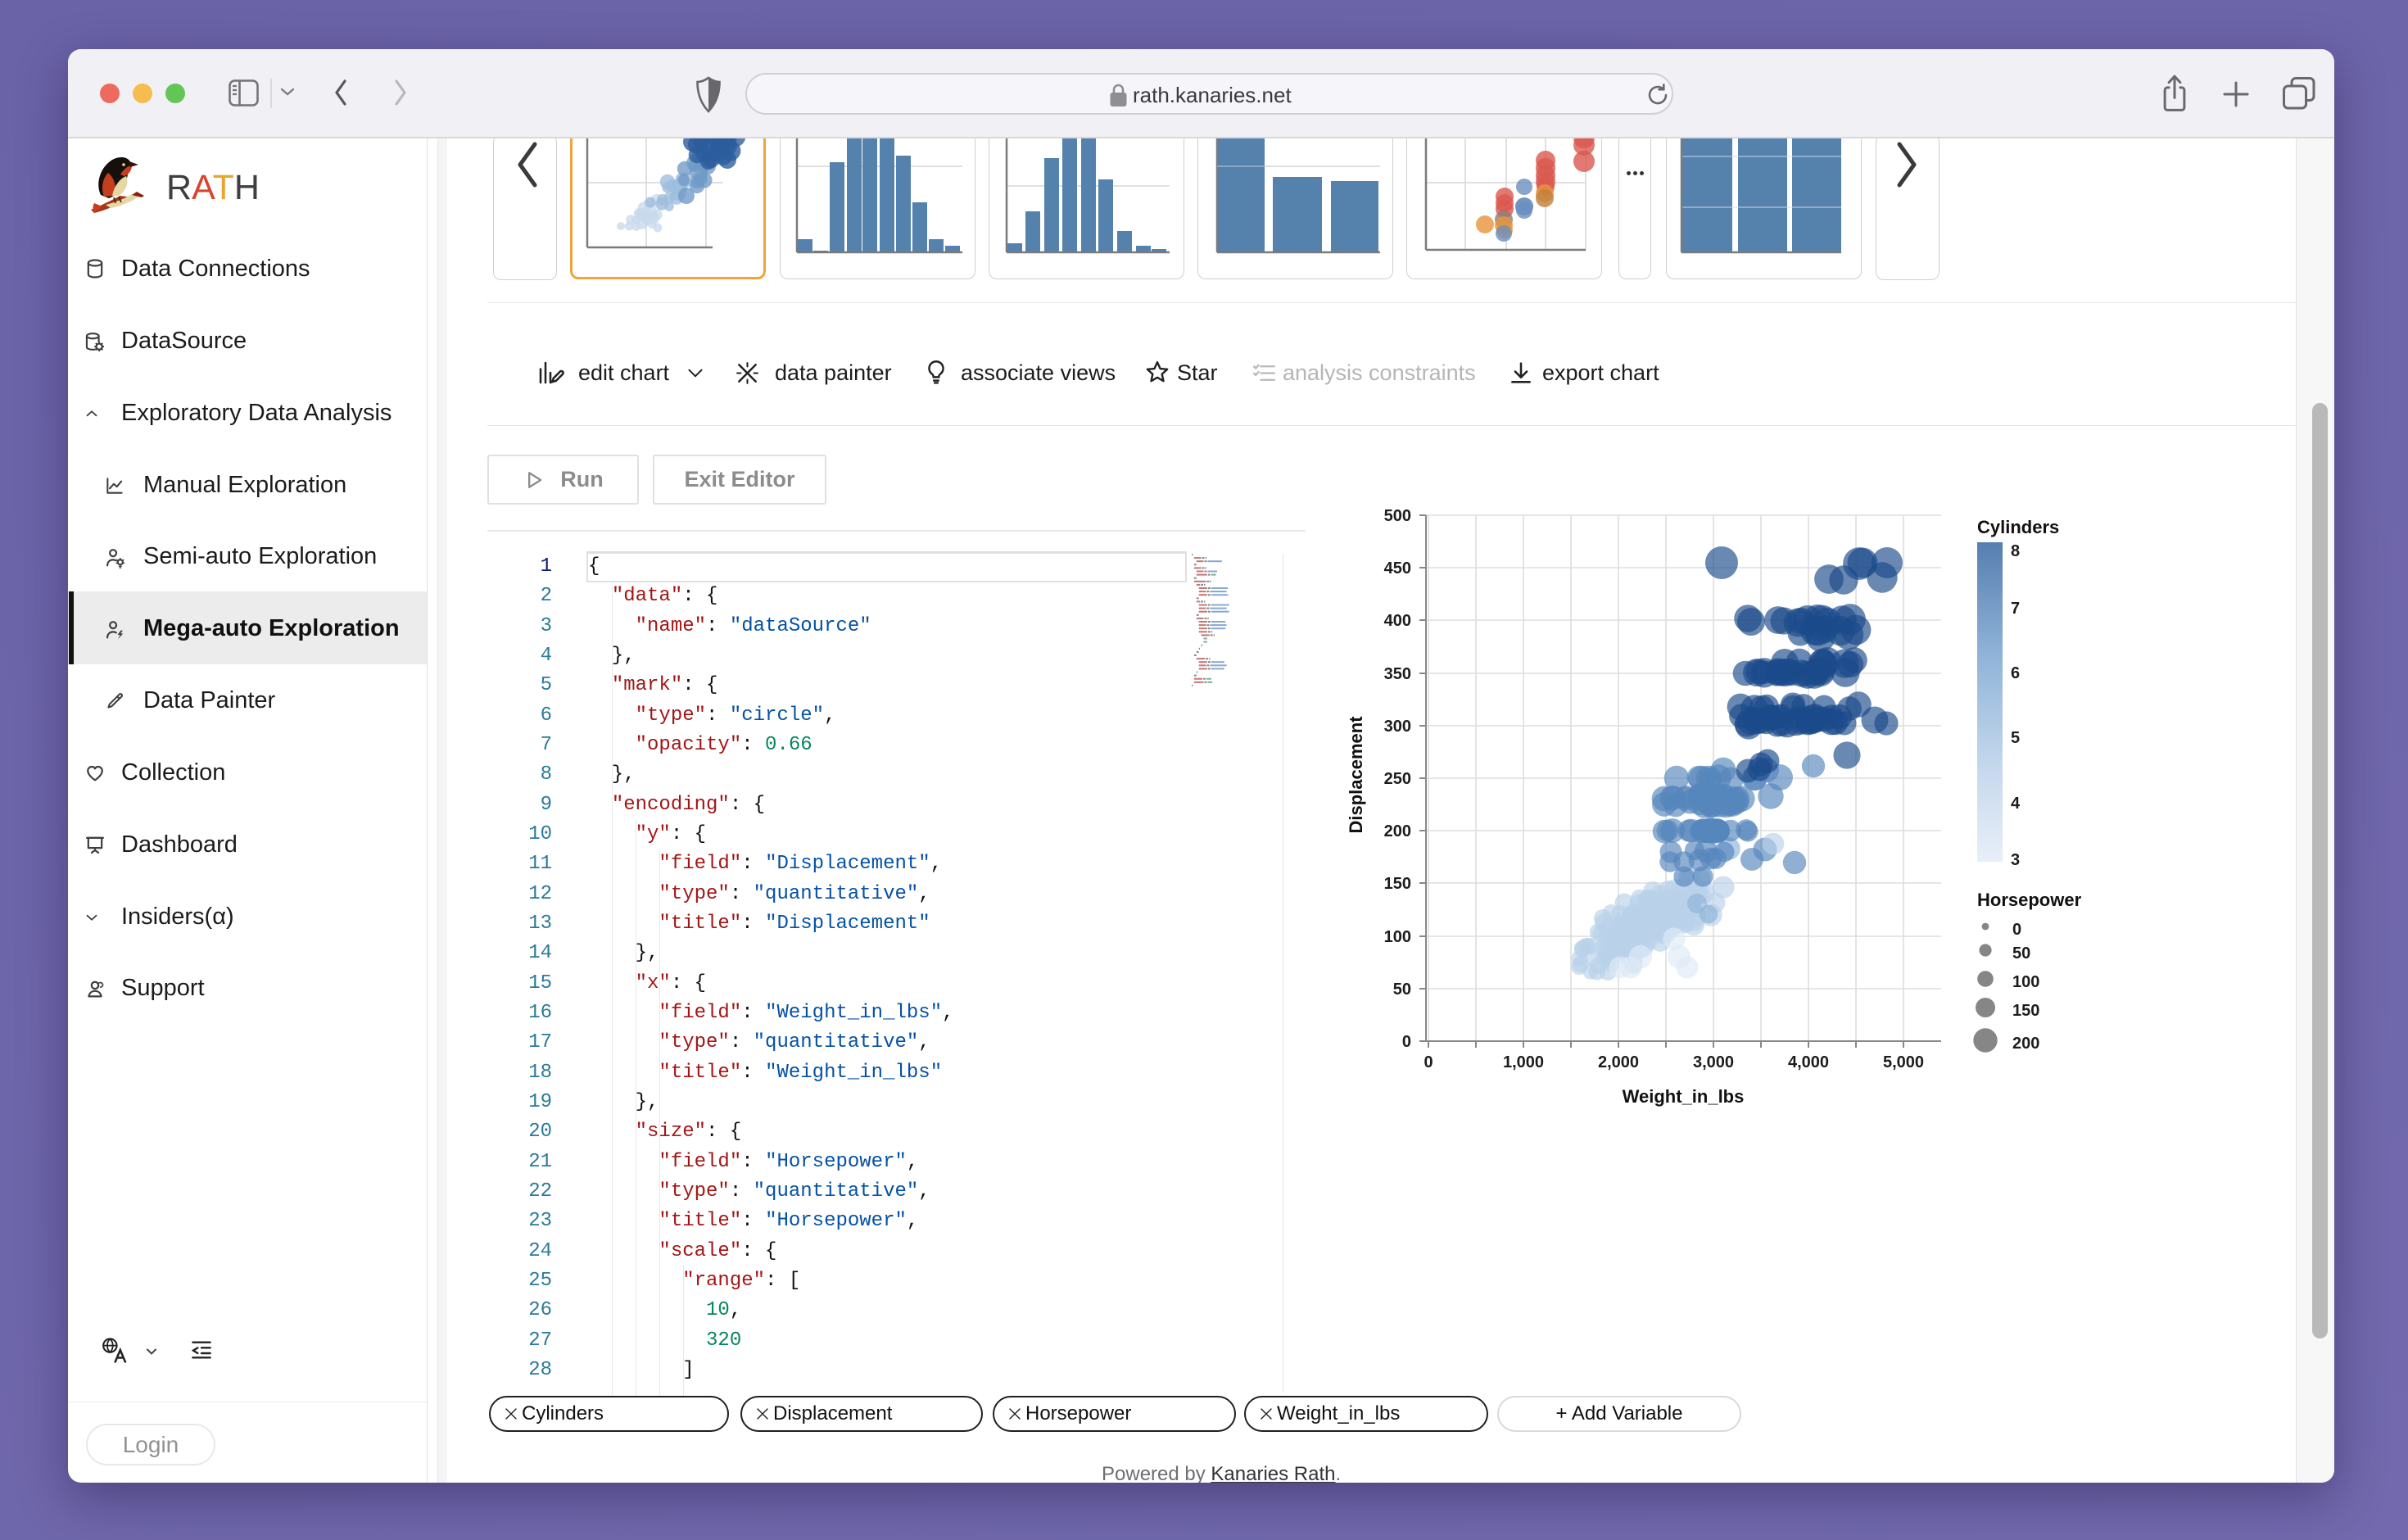  Describe the element at coordinates (1618, 1062) in the screenshot. I see `svg-text: 2,000` at that location.